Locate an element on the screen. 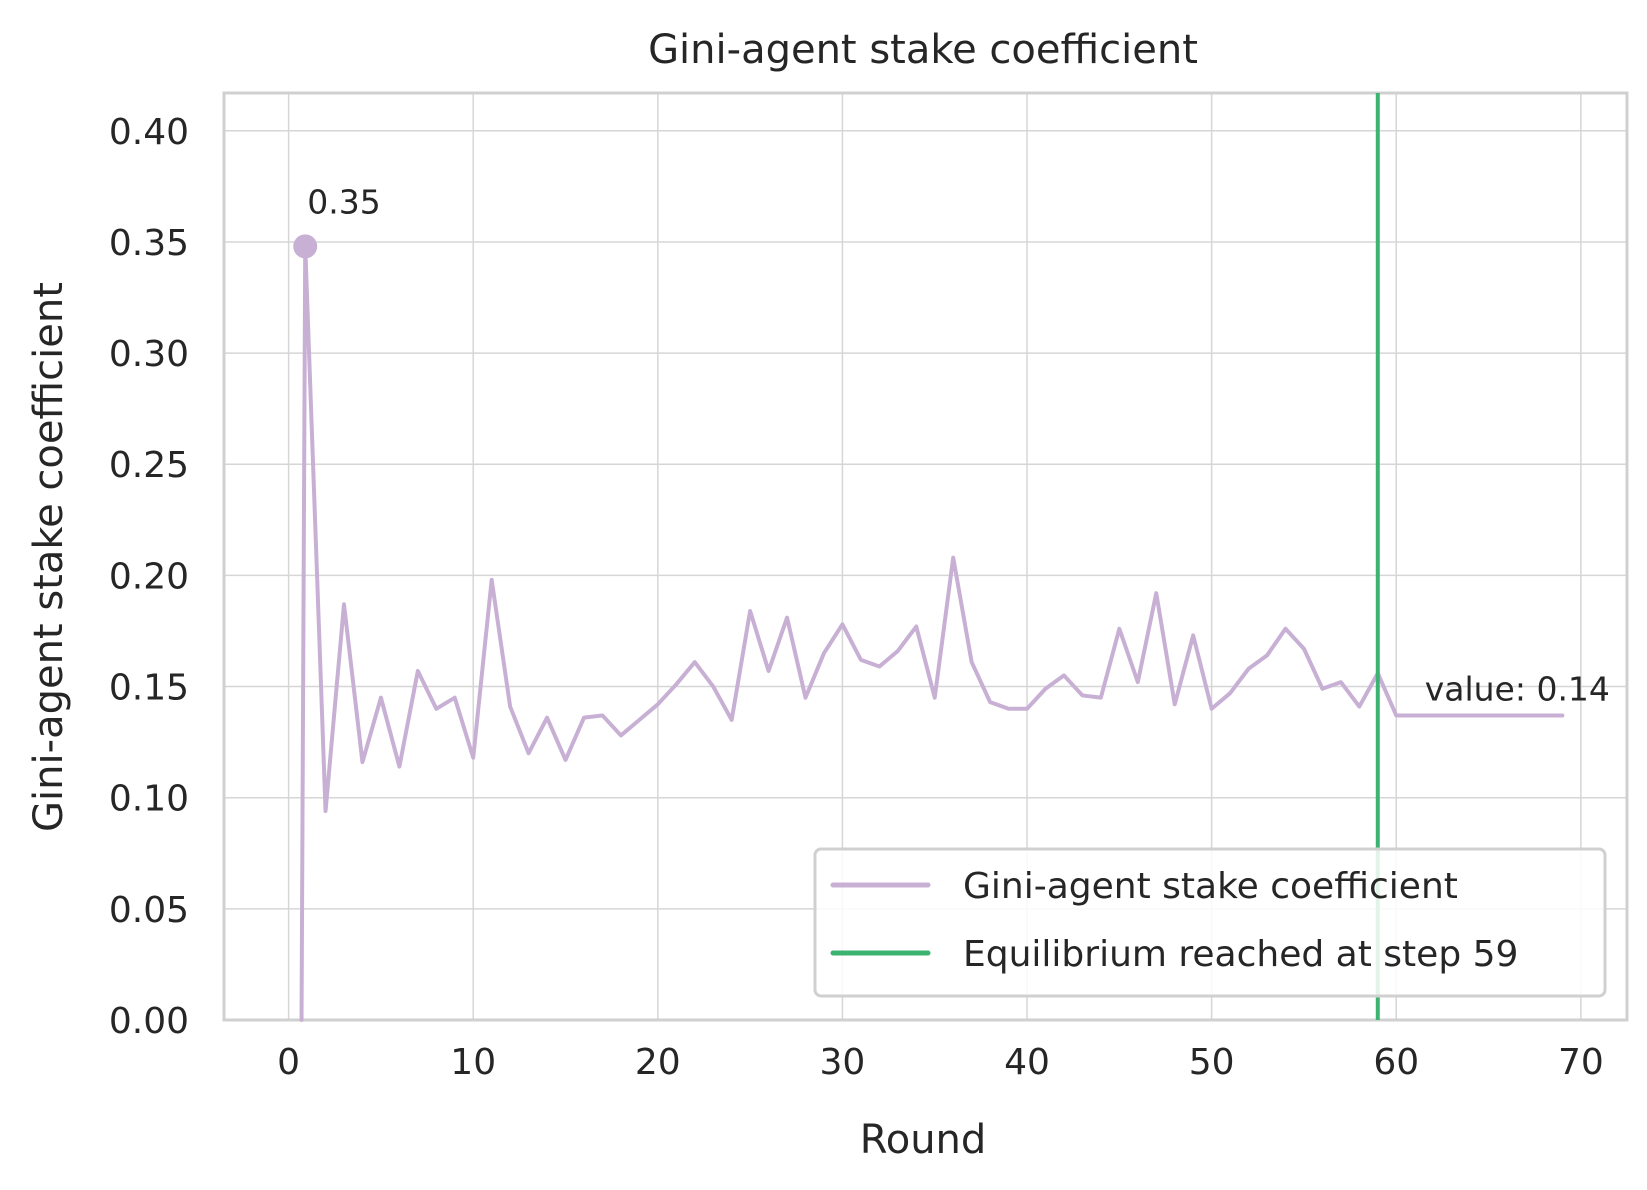 The height and width of the screenshot is (1190, 1647). y-tick-label: 0.25 is located at coordinates (149, 465).